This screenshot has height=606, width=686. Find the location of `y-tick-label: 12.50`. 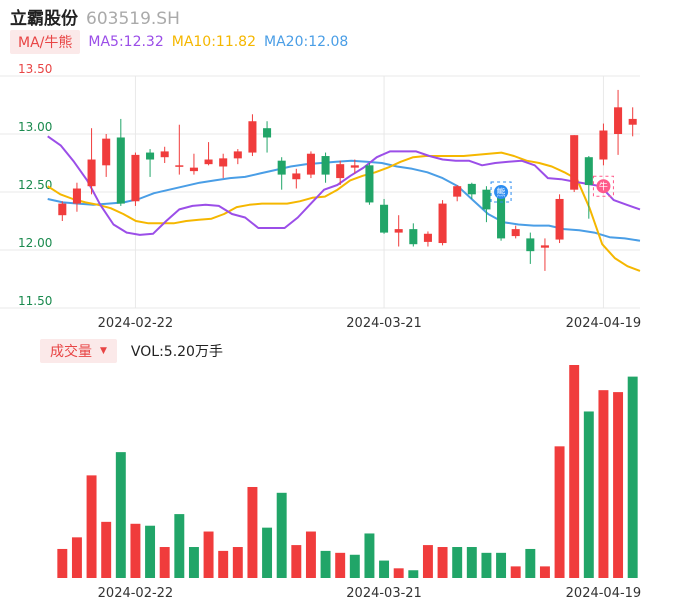

y-tick-label: 12.50 is located at coordinates (35, 185).